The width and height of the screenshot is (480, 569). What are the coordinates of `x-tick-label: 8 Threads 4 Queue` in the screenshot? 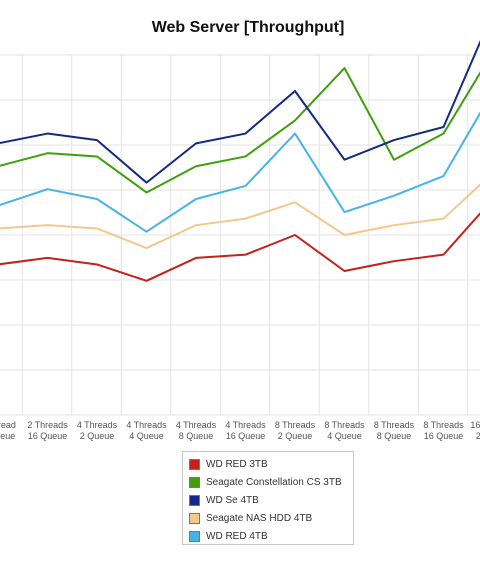 It's located at (344, 430).